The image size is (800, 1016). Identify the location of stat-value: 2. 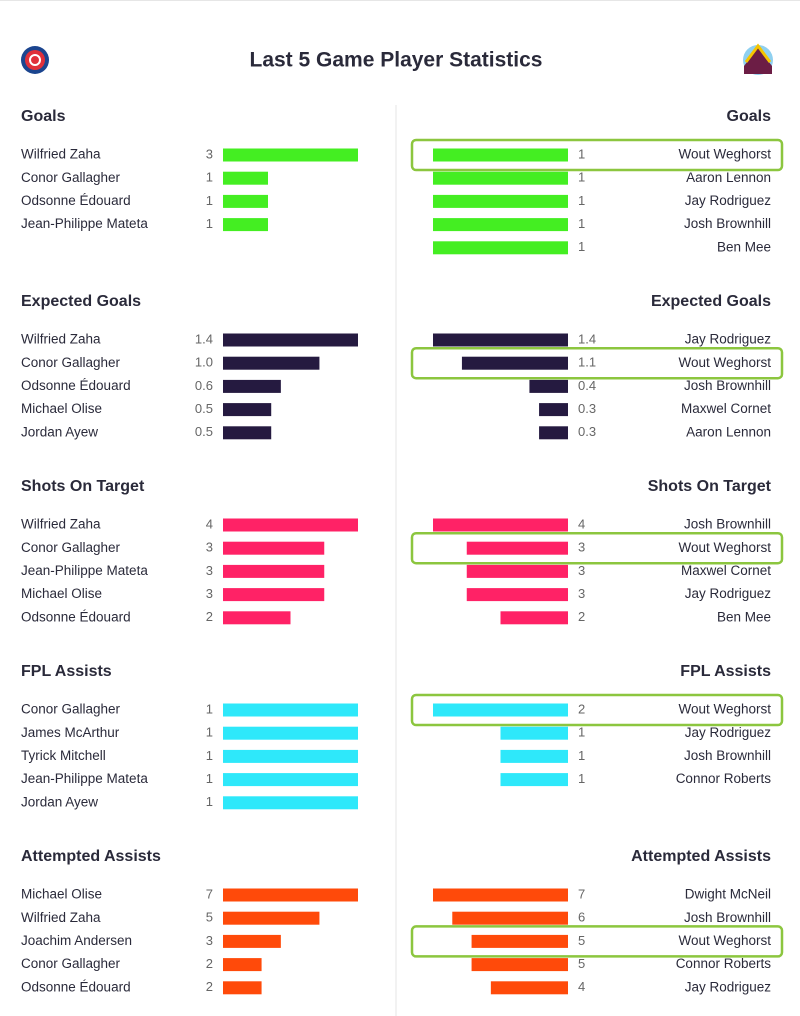
(209, 616).